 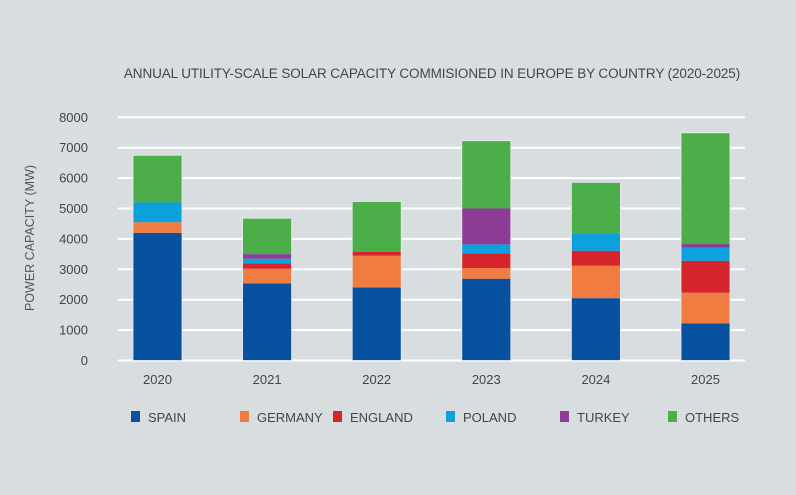 I want to click on y-tick-label: 2000, so click(x=73, y=299).